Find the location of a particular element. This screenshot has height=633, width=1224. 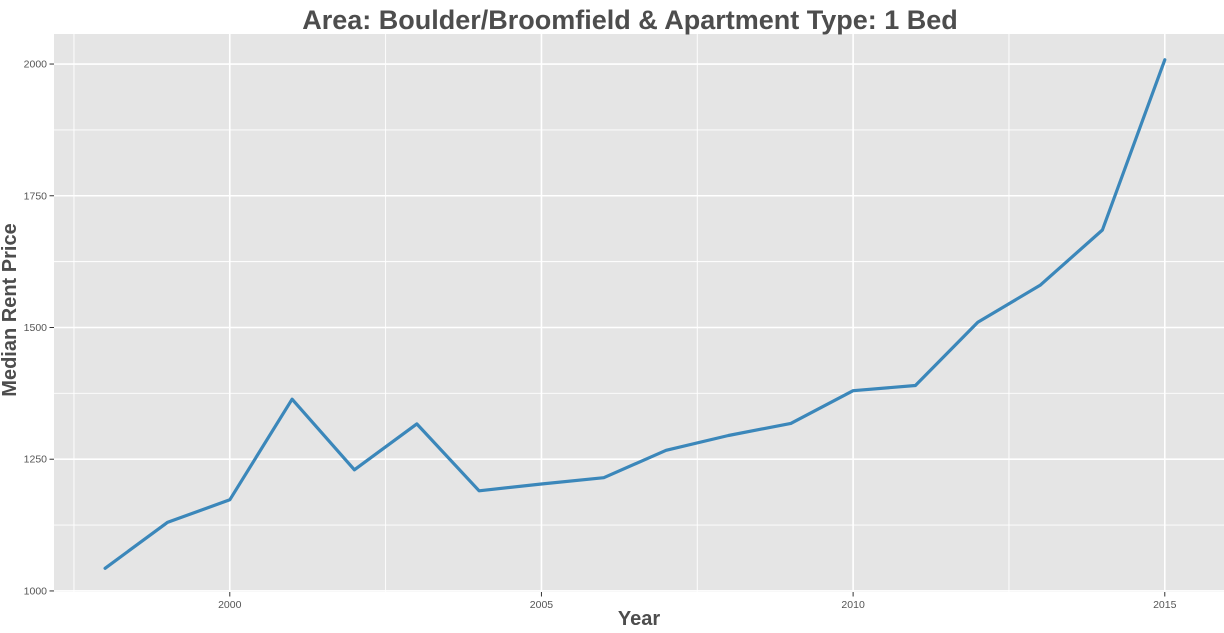

x-axis-tick-labels: 2000 2005 2010 2015 is located at coordinates (697, 605).